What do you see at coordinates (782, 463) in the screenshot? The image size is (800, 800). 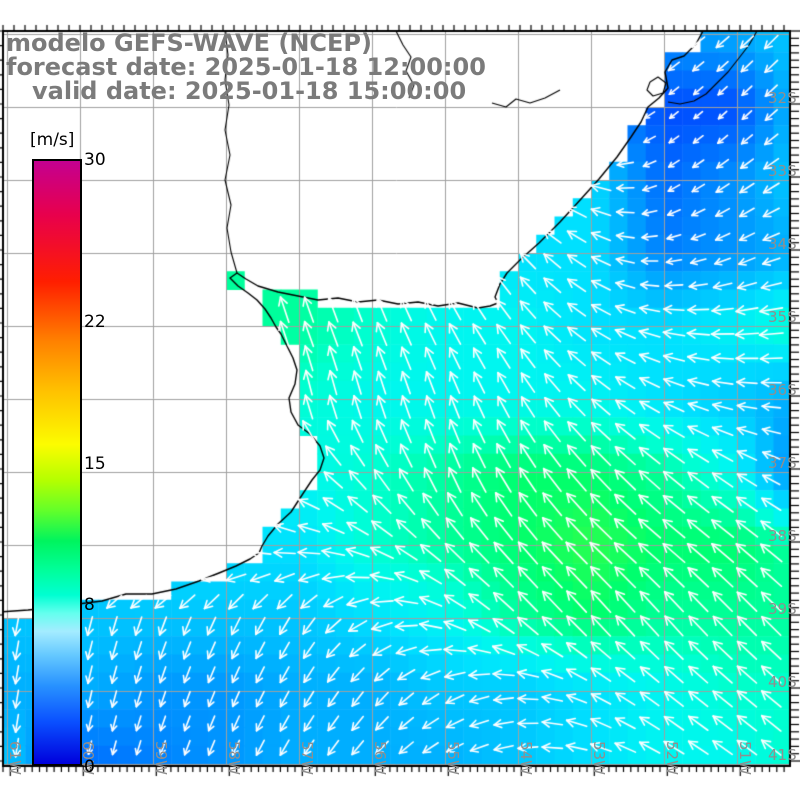 I see `lat-label-37S: 37S` at bounding box center [782, 463].